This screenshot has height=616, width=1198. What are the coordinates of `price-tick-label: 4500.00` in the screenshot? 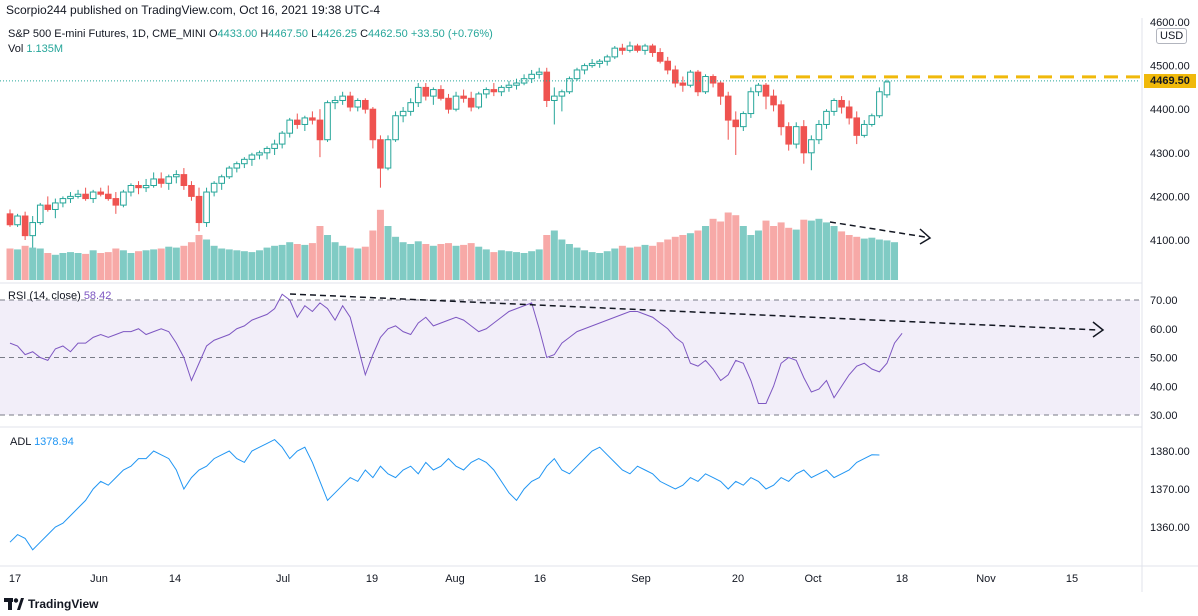 It's located at (1170, 67).